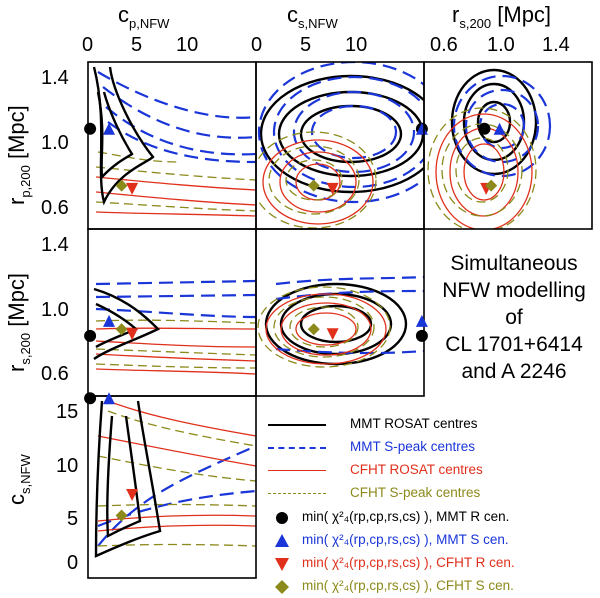 The width and height of the screenshot is (600, 598). Describe the element at coordinates (282, 587) in the screenshot. I see `diamond-marker-icon` at that location.